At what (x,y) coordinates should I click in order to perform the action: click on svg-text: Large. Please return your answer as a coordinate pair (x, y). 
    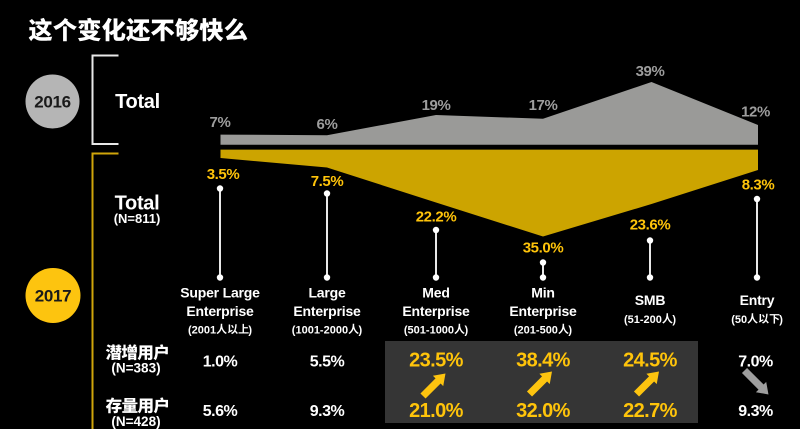
    Looking at the image, I should click on (327, 293).